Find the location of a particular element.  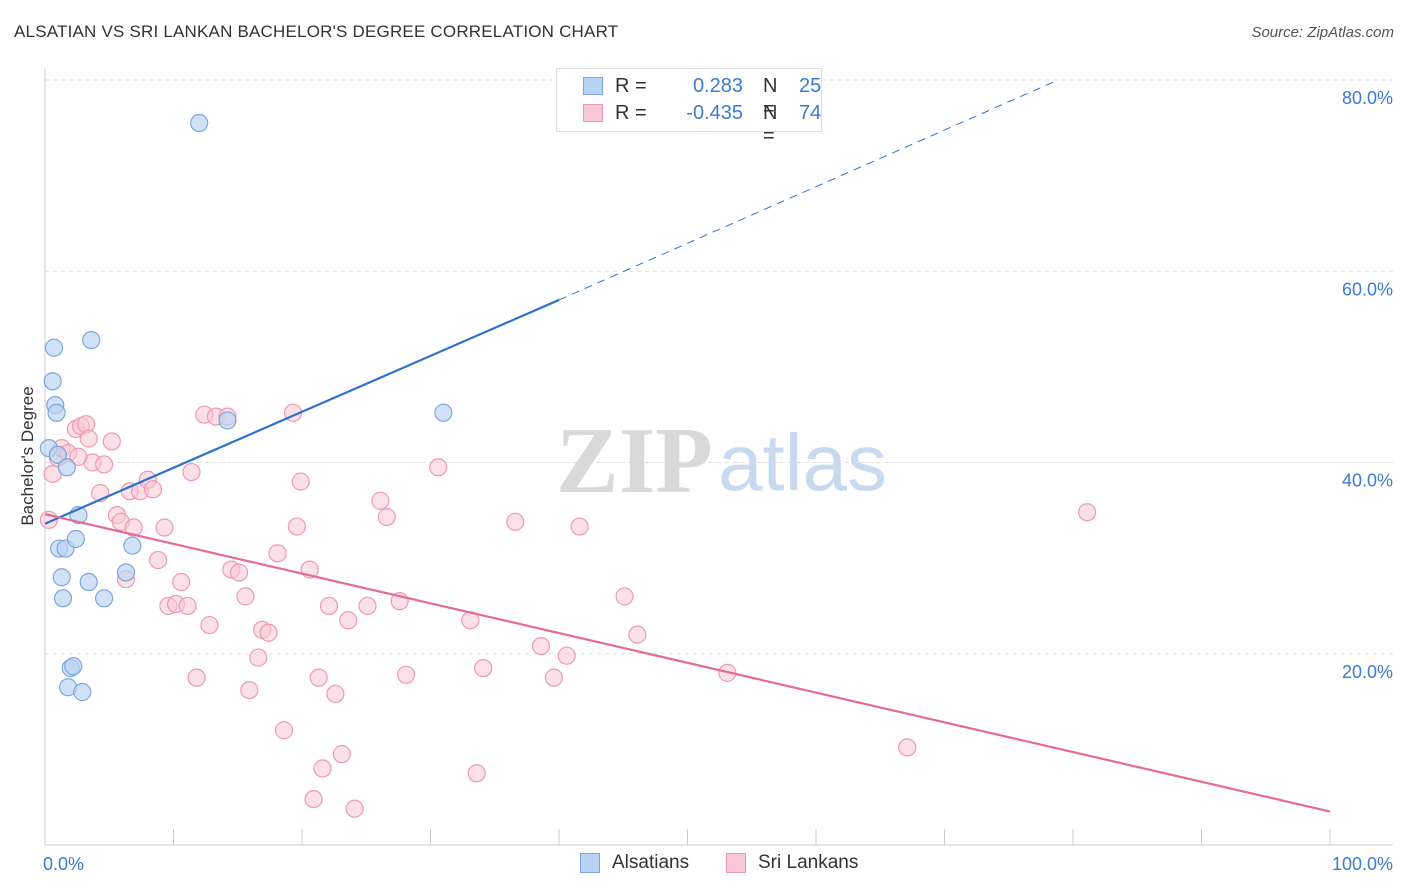

legend-r-value: 0.283 is located at coordinates (717, 86).